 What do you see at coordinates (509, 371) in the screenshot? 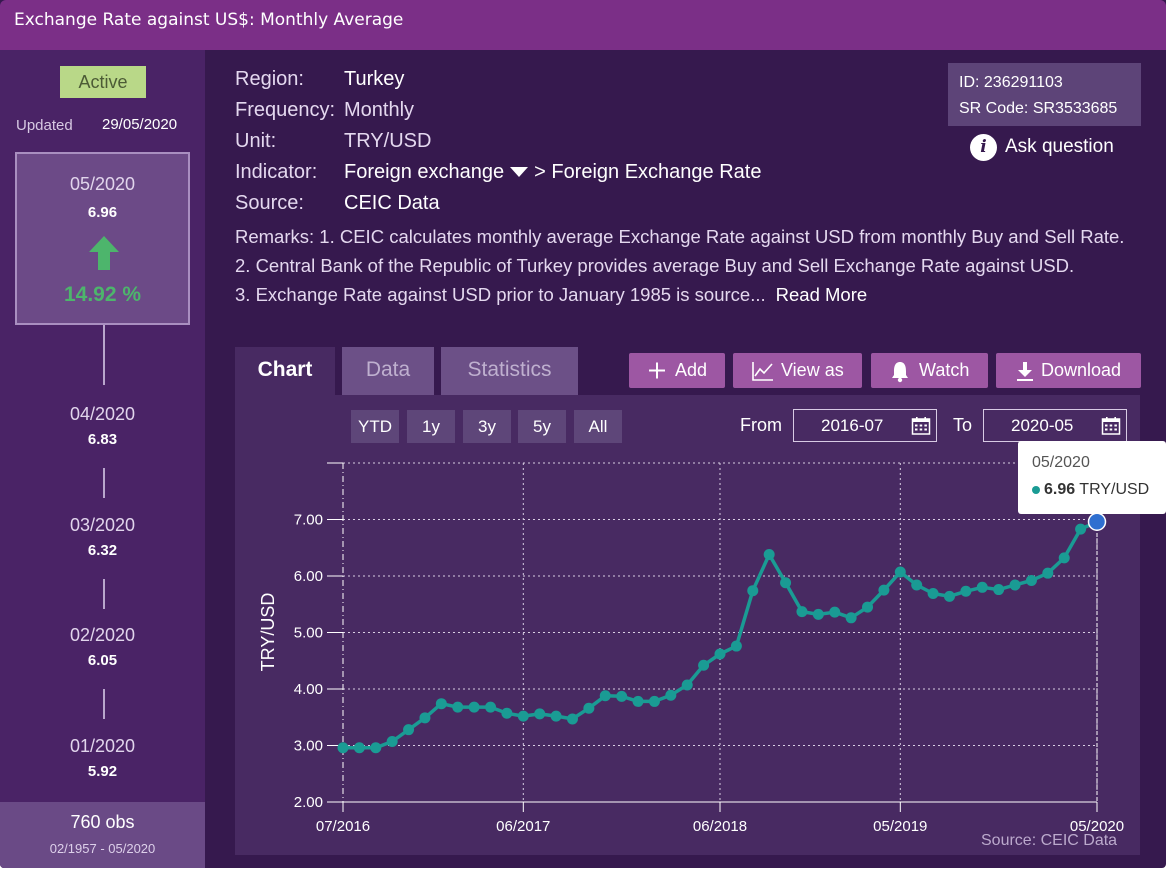
I see `tab-statistics: Statistics` at bounding box center [509, 371].